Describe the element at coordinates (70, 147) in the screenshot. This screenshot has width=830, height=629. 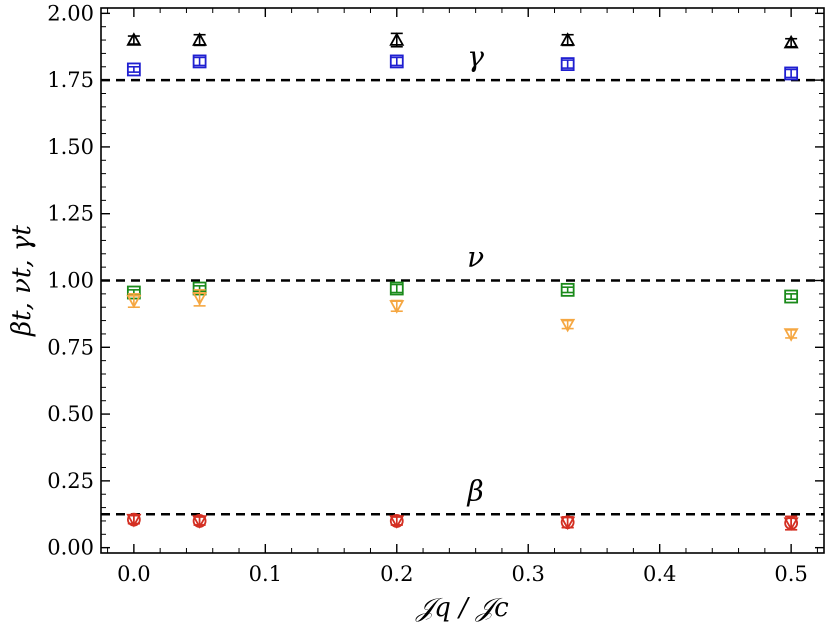
I see `y-tick-label: 1.50` at that location.